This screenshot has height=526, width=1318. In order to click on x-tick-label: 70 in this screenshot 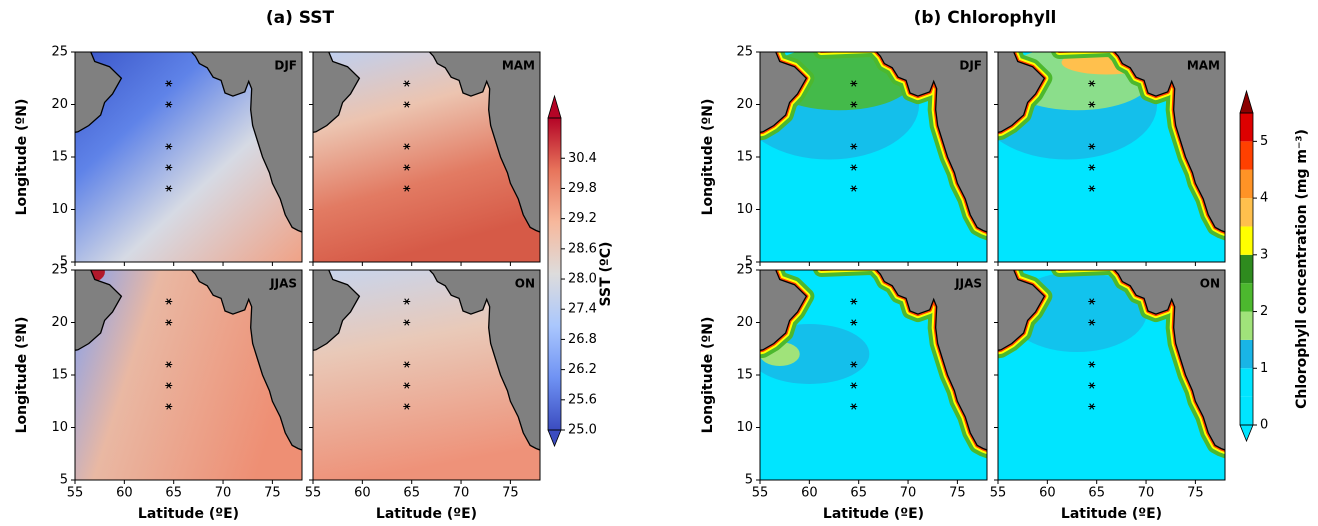, I will do `click(223, 493)`.